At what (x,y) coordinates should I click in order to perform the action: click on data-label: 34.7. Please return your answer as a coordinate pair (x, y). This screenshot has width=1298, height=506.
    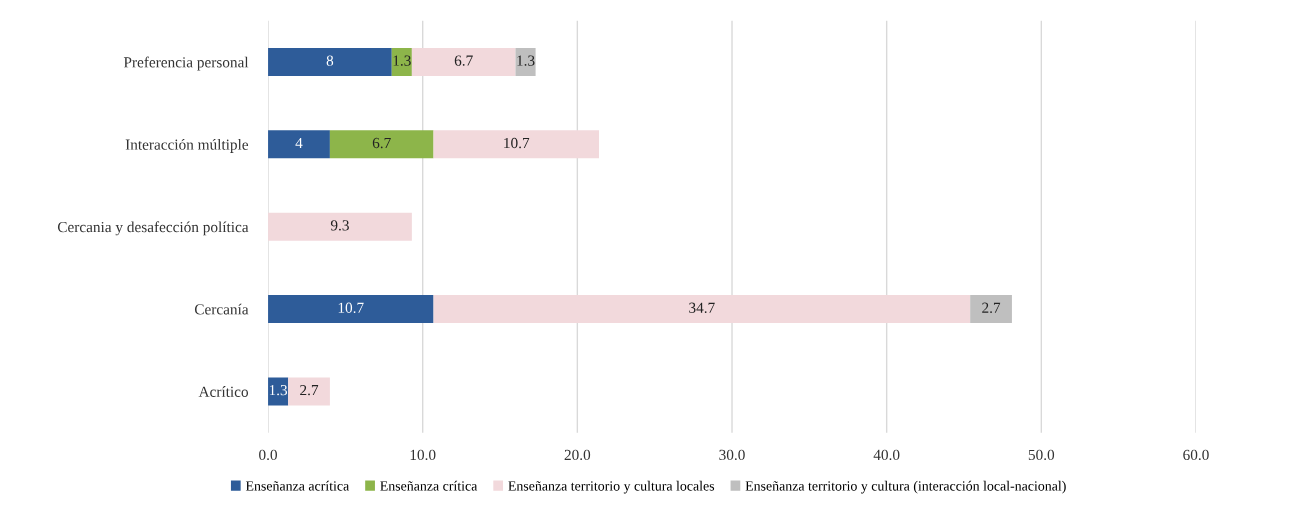
    Looking at the image, I should click on (702, 307).